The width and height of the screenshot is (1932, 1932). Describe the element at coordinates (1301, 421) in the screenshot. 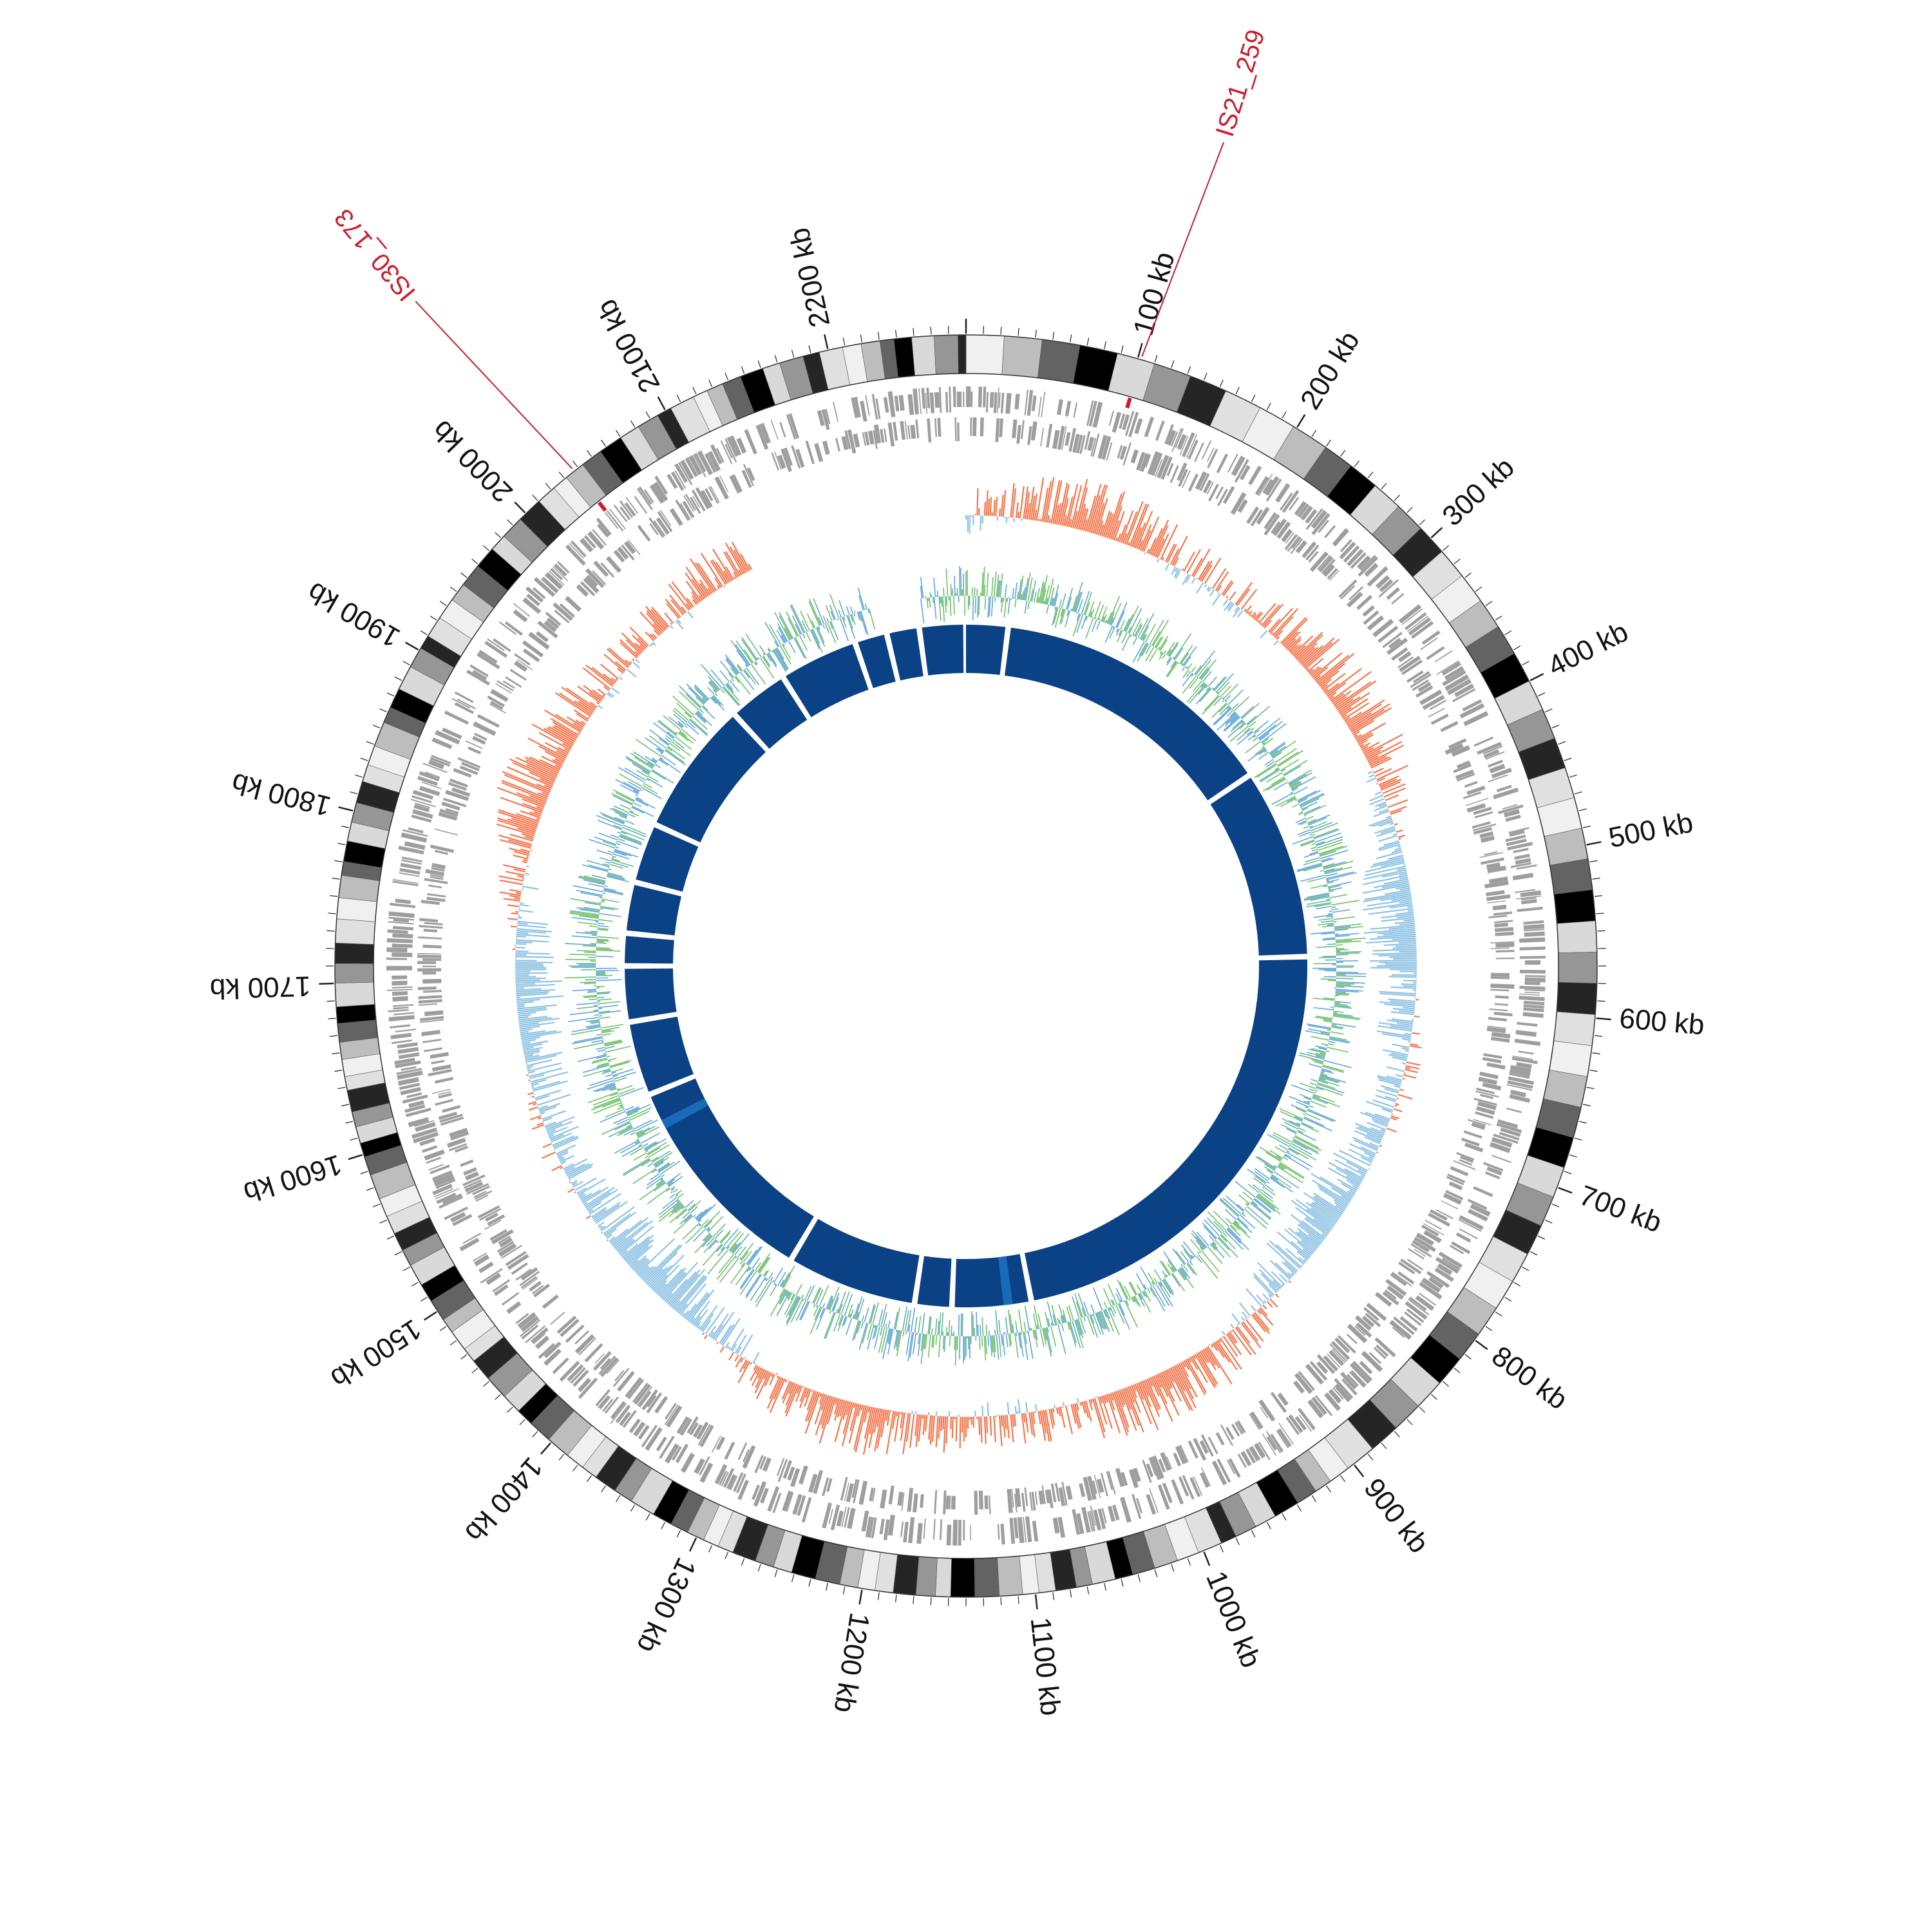

I see `major-tick` at that location.